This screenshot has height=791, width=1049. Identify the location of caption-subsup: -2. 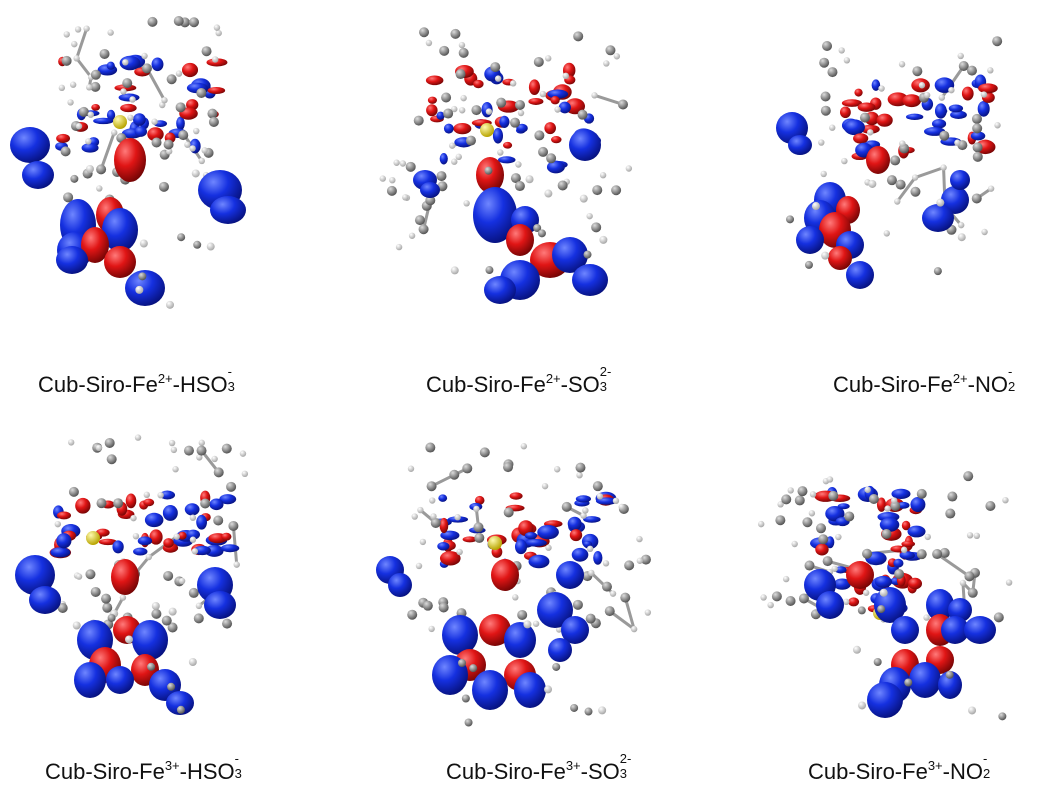
(991, 766).